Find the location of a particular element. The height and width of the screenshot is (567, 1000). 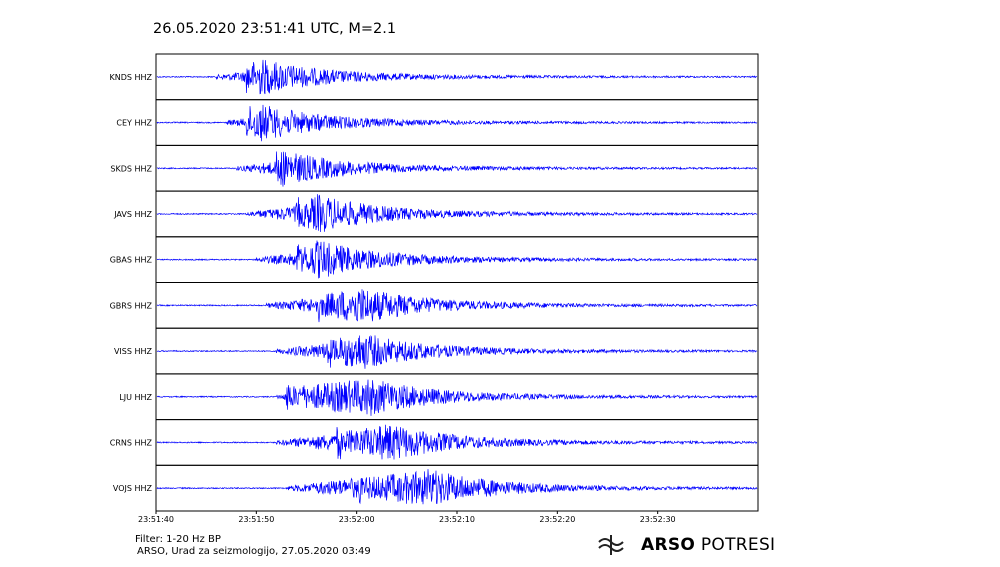

arso-logo: ARSO POTRESI is located at coordinates (686, 545).